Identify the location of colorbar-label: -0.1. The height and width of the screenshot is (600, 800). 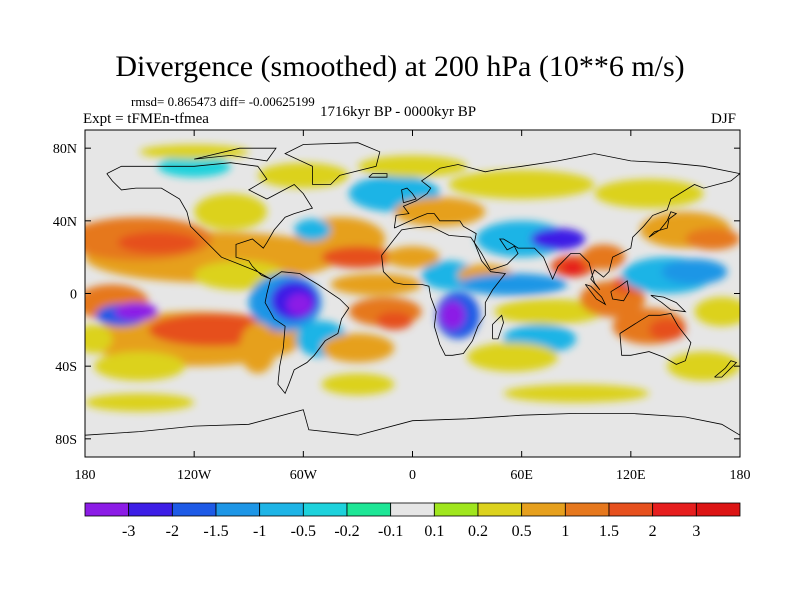
(390, 531).